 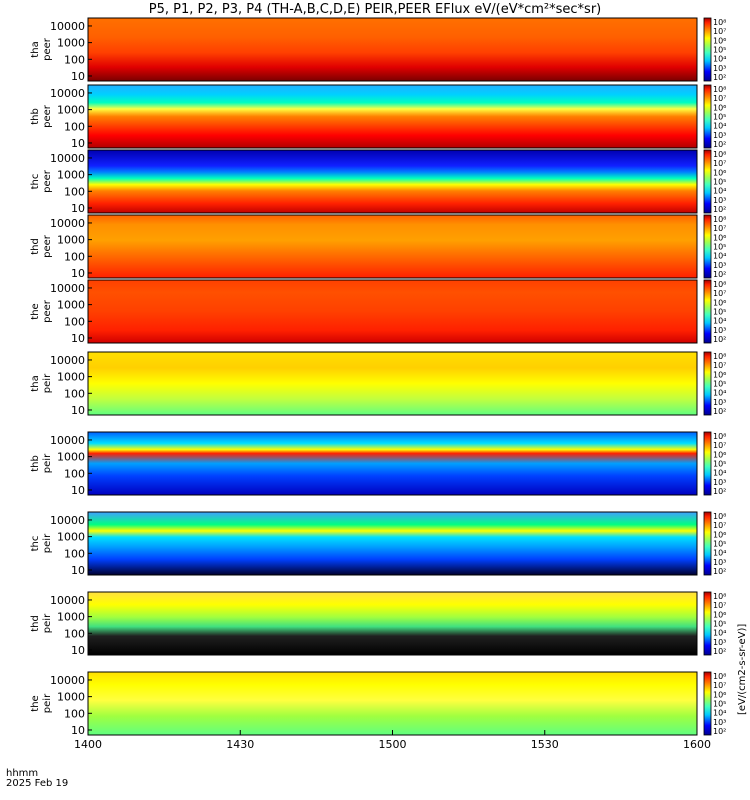 I want to click on panel-label-probe: the, so click(x=35, y=703).